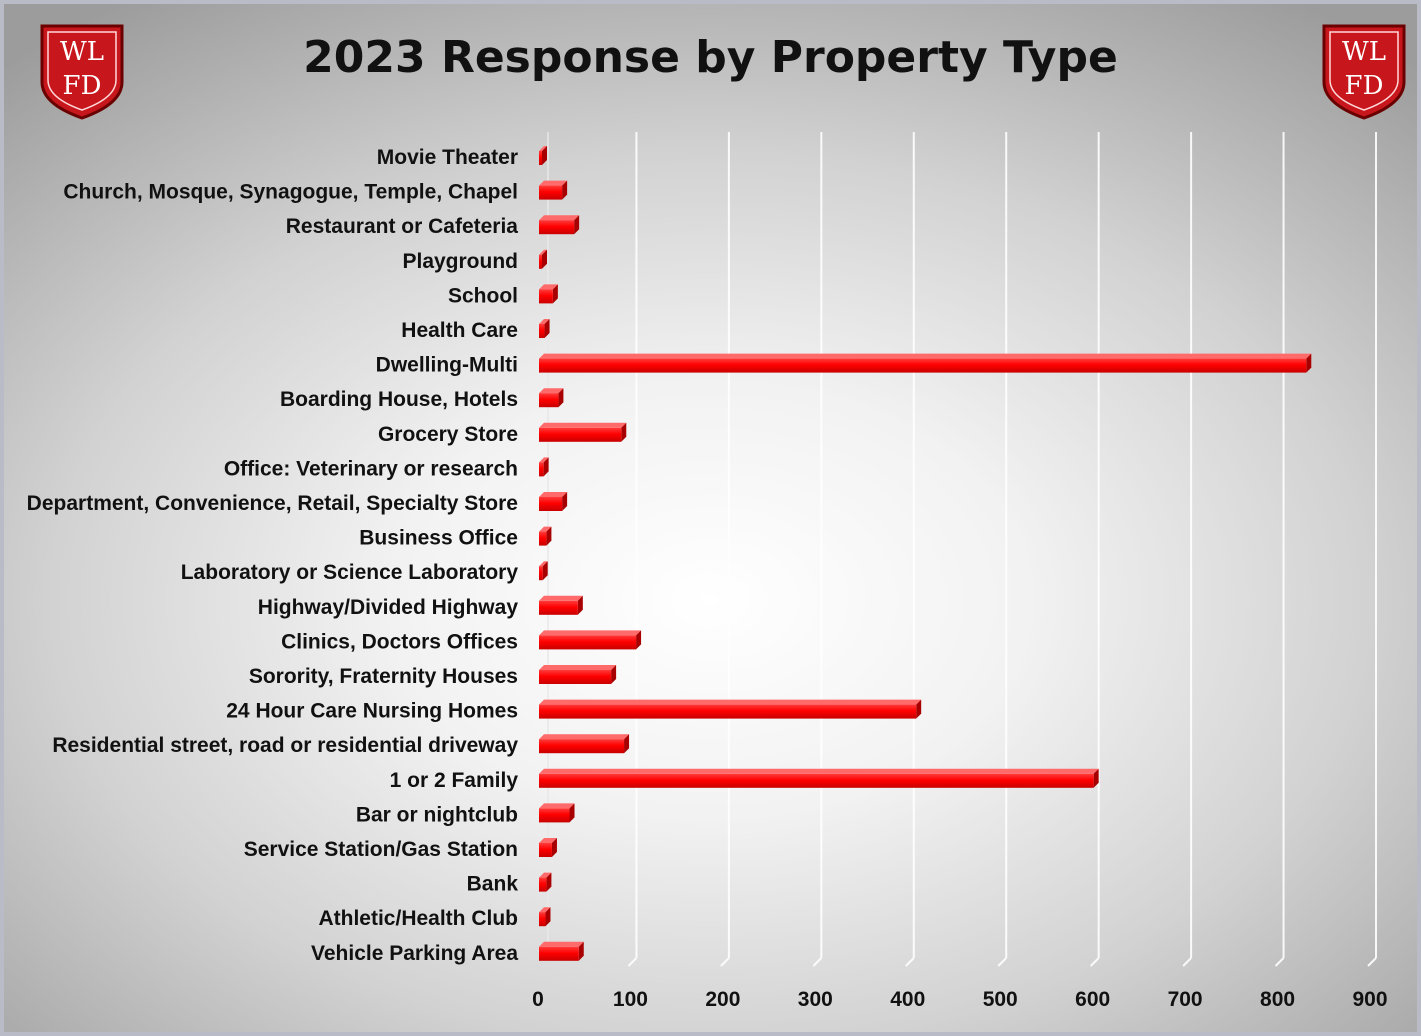 This screenshot has width=1421, height=1036. Describe the element at coordinates (1364, 72) in the screenshot. I see `wlfd-logo-right-icon: WL FD` at that location.